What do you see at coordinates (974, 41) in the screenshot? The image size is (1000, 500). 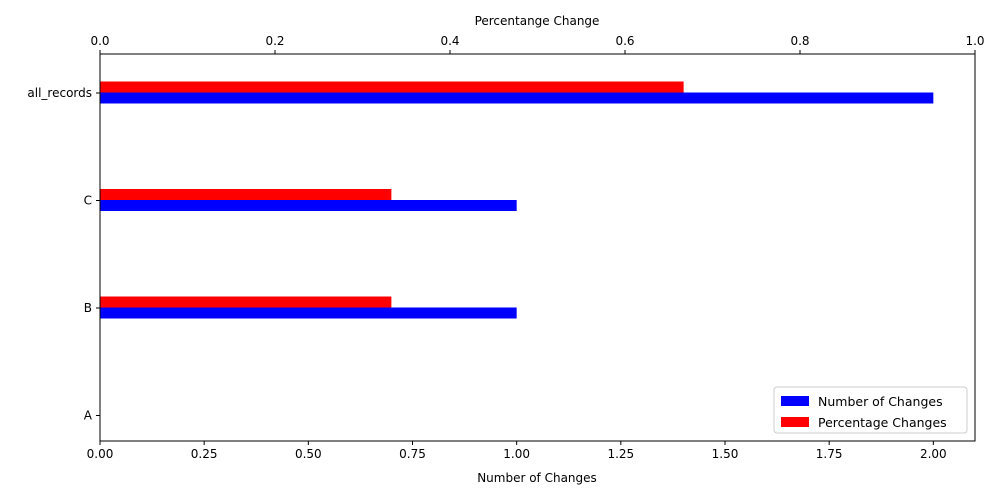 I see `top-tick-label: 1.0` at bounding box center [974, 41].